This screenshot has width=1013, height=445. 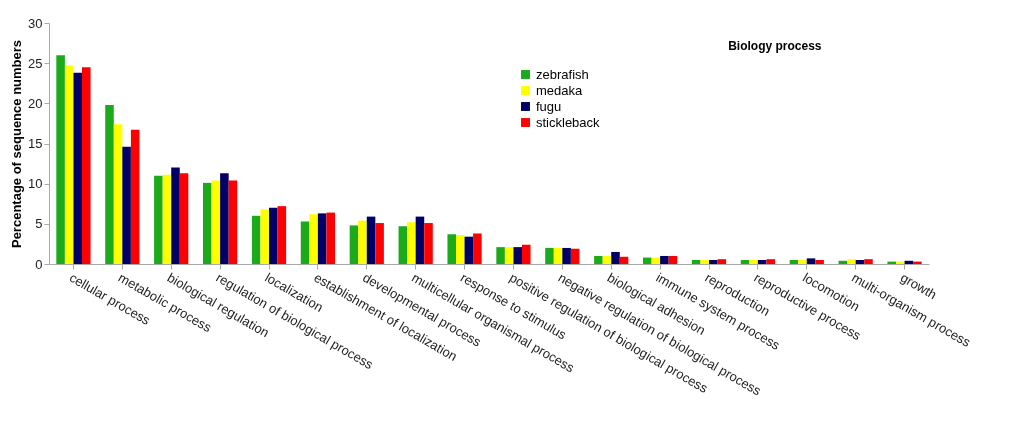 What do you see at coordinates (35, 63) in the screenshot?
I see `y-tick-label: 25` at bounding box center [35, 63].